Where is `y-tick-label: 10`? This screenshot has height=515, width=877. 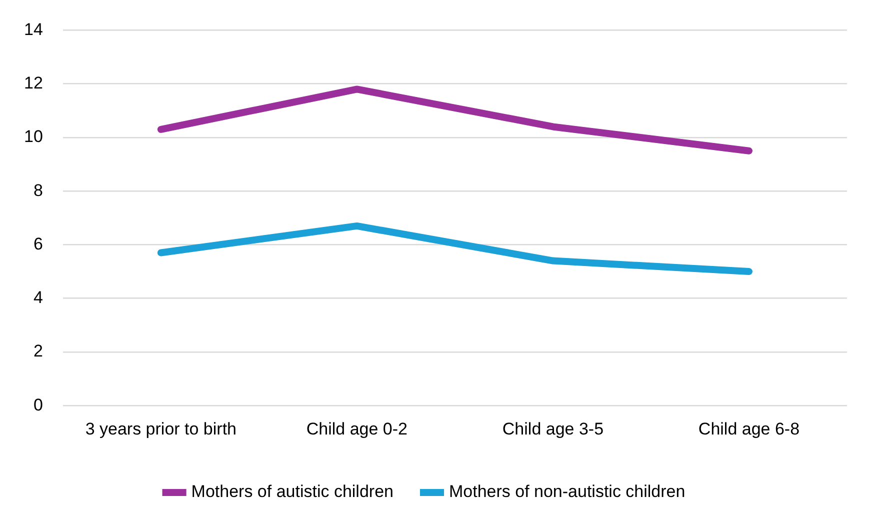 y-tick-label: 10 is located at coordinates (33, 136).